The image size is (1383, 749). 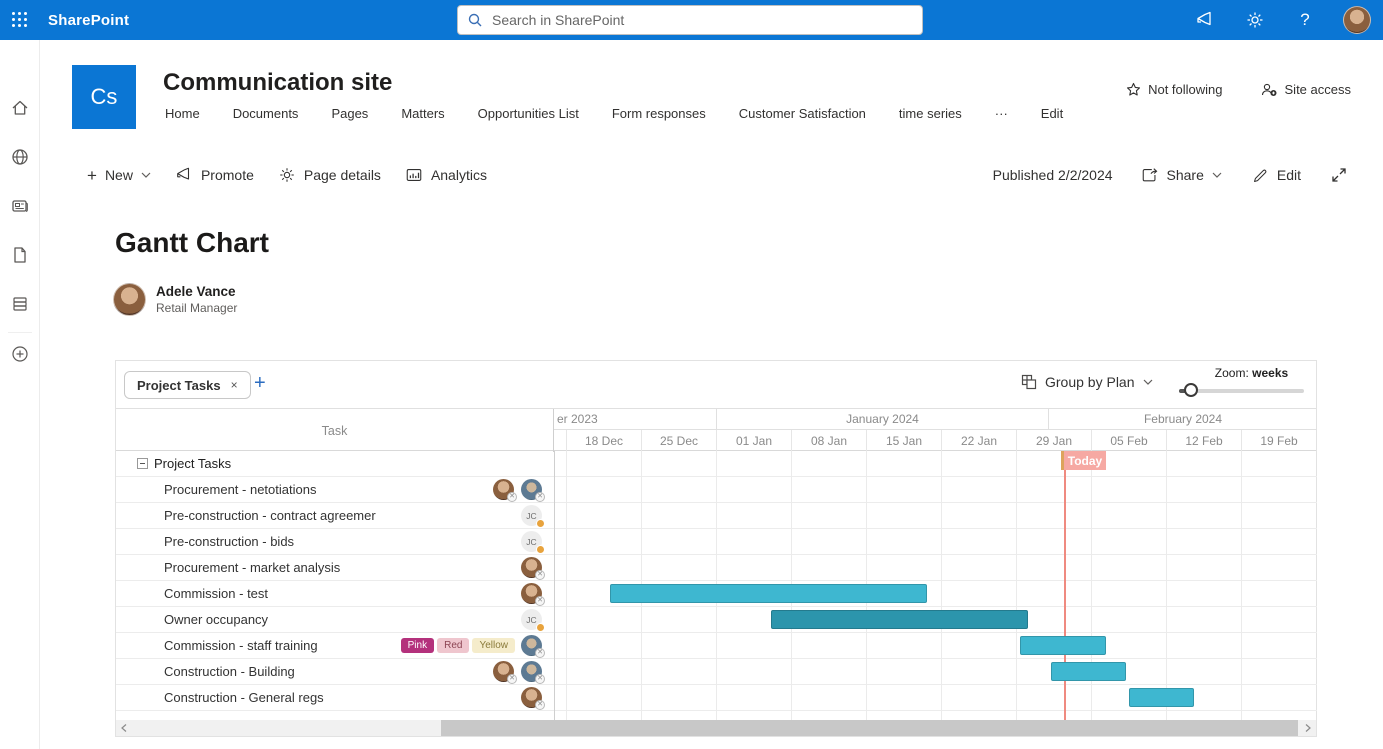 I want to click on news-icon, so click(x=20, y=206).